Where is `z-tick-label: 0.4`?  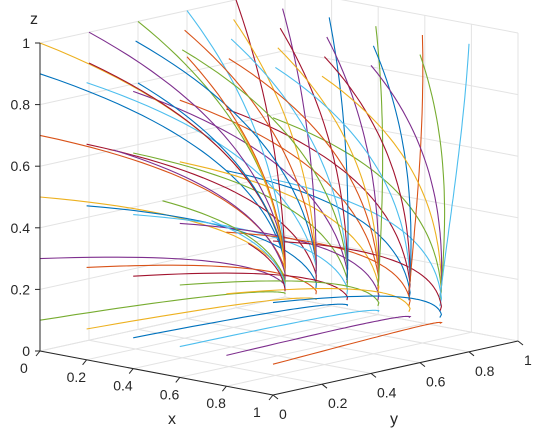
z-tick-label: 0.4 is located at coordinates (21, 228).